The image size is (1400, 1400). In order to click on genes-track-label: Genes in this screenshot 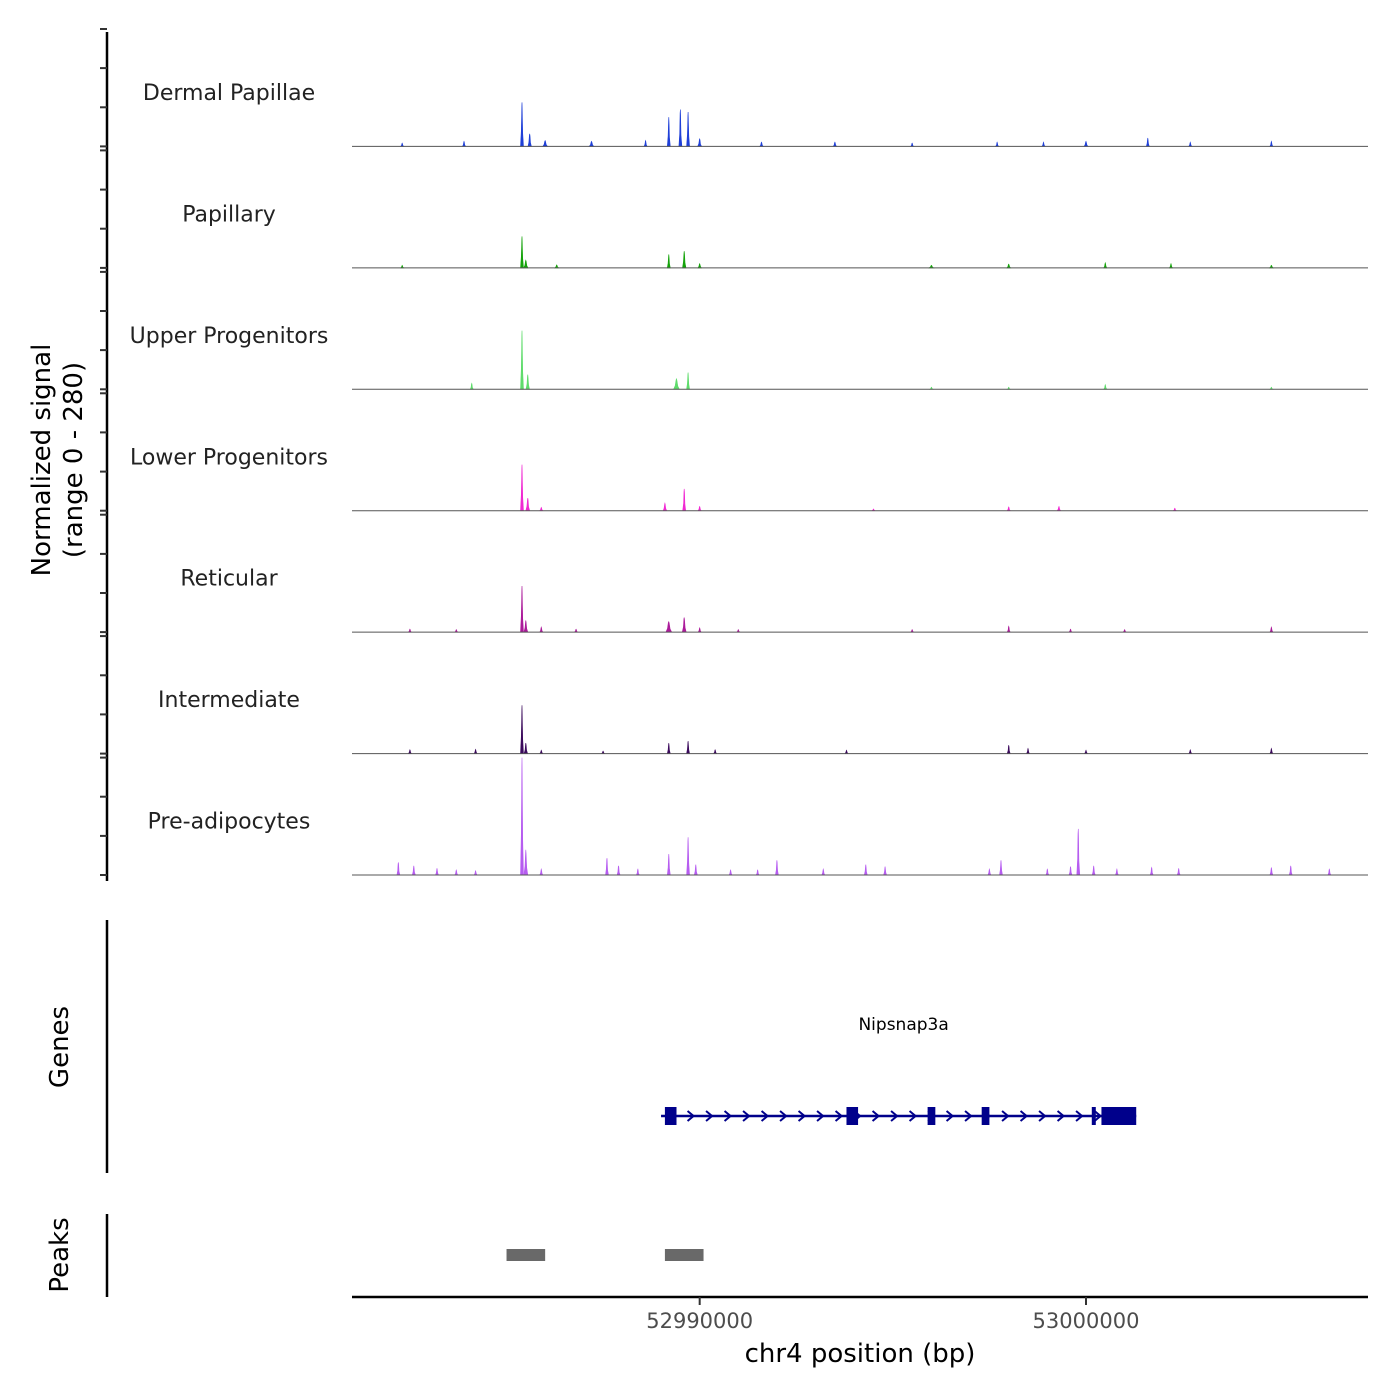, I will do `click(60, 1047)`.